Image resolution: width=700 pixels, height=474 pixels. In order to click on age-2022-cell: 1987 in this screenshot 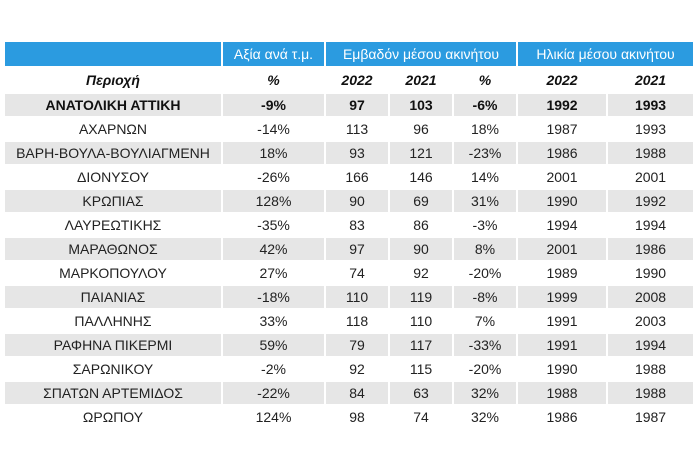, I will do `click(562, 129)`.